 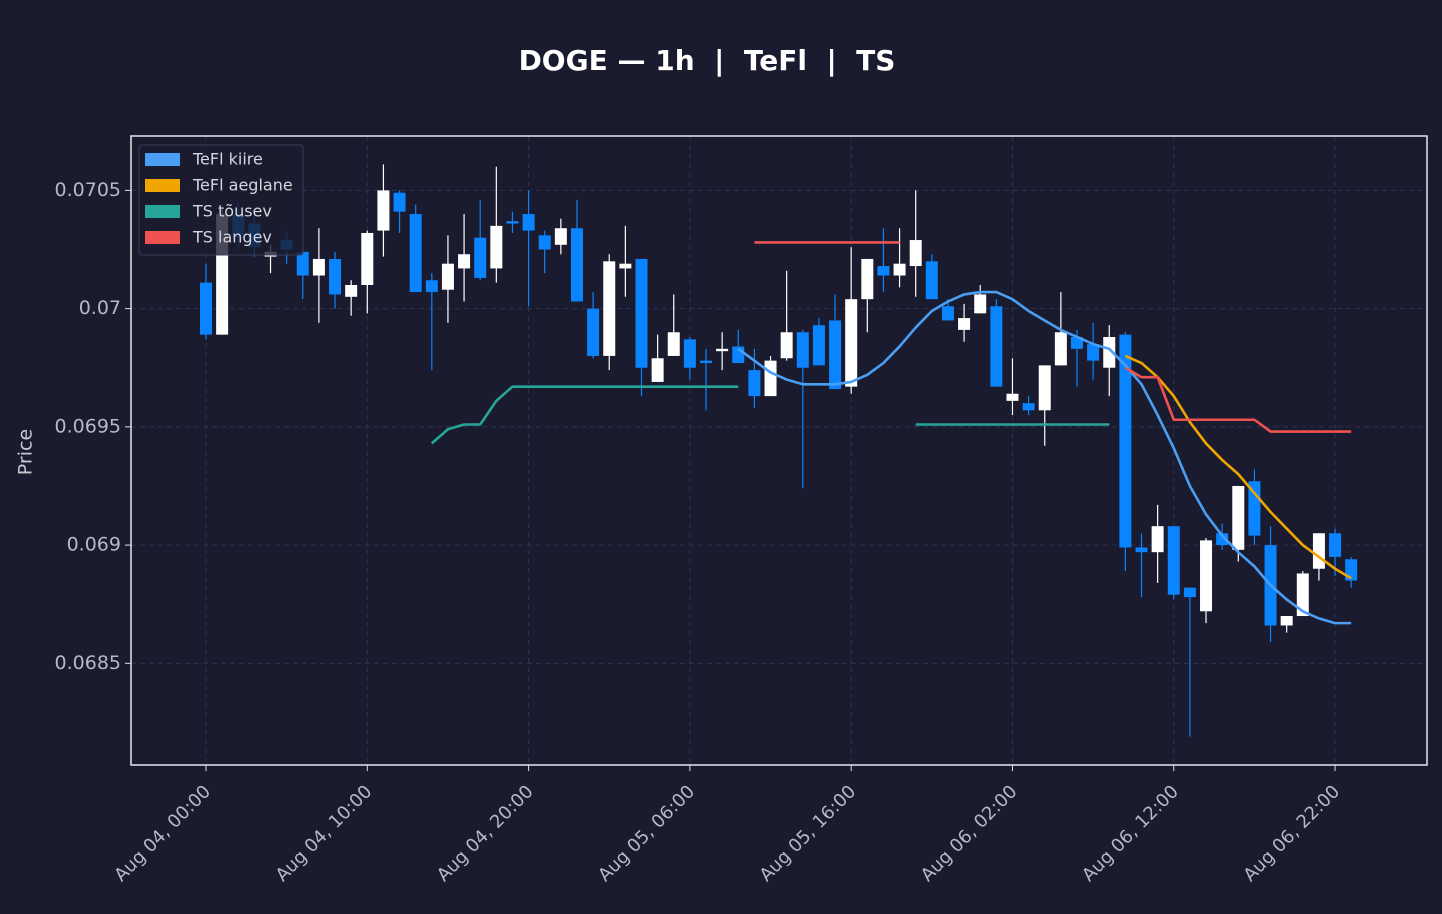 I want to click on chart-title: DOGE — 1h | TeFl | TS, so click(x=707, y=60).